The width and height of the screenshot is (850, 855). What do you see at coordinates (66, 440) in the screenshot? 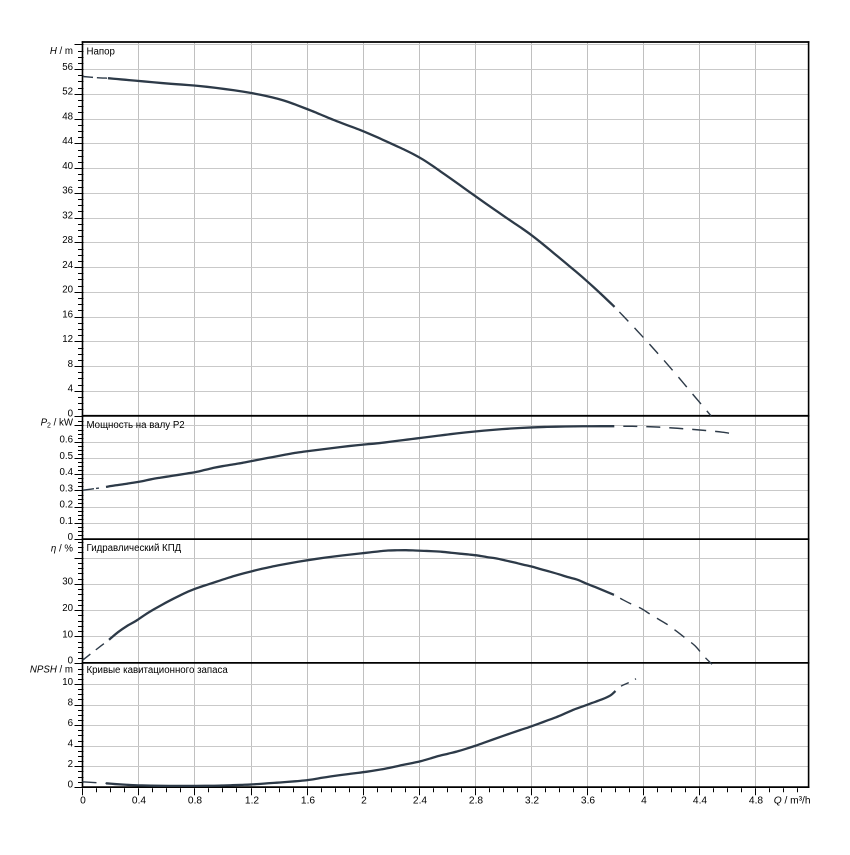
I see `svg-text: 0.6` at bounding box center [66, 440].